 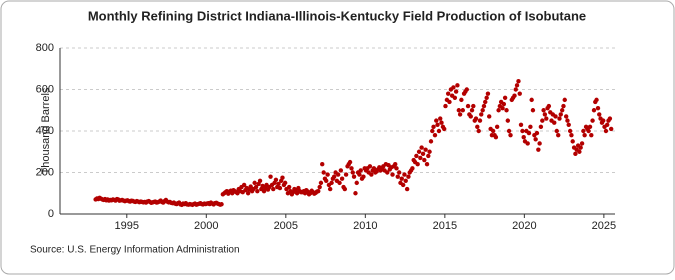 What do you see at coordinates (206, 226) in the screenshot?
I see `x-tick-label: 2000` at bounding box center [206, 226].